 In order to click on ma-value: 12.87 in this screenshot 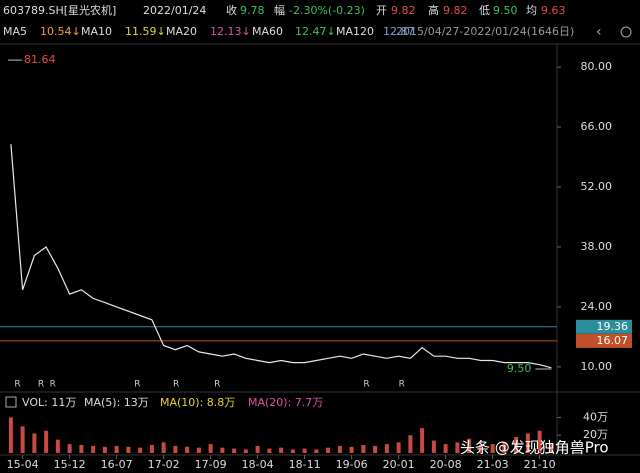, I will do `click(399, 31)`.